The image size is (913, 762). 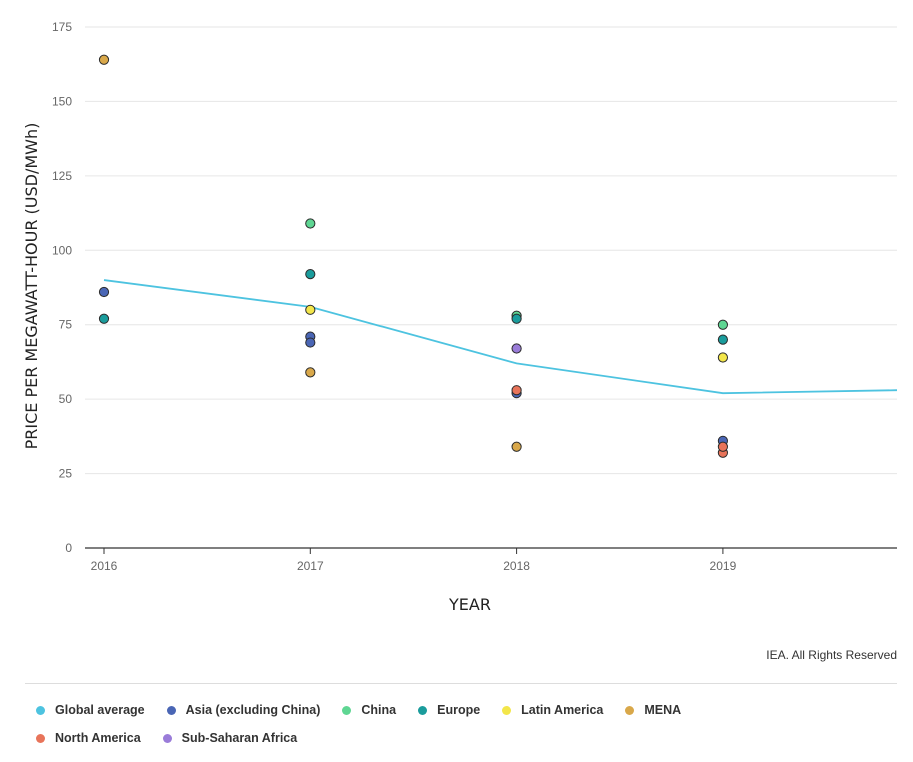 I want to click on global-average-series-line, so click(x=500, y=337).